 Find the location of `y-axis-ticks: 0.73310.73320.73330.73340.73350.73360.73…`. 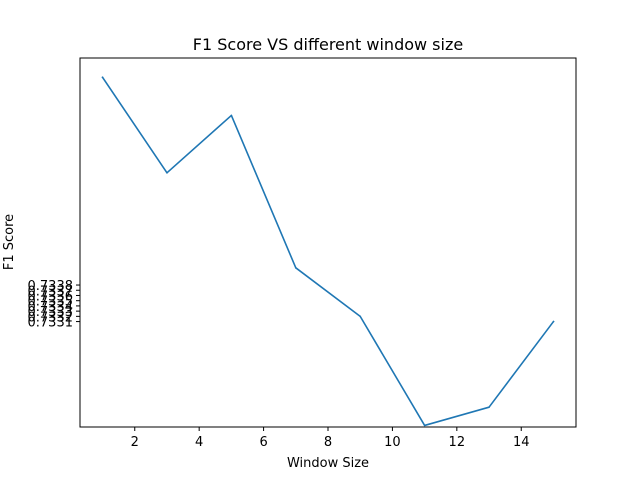

y-axis-ticks: 0.73310.73320.73330.73340.73350.73360.73… is located at coordinates (54, 305).